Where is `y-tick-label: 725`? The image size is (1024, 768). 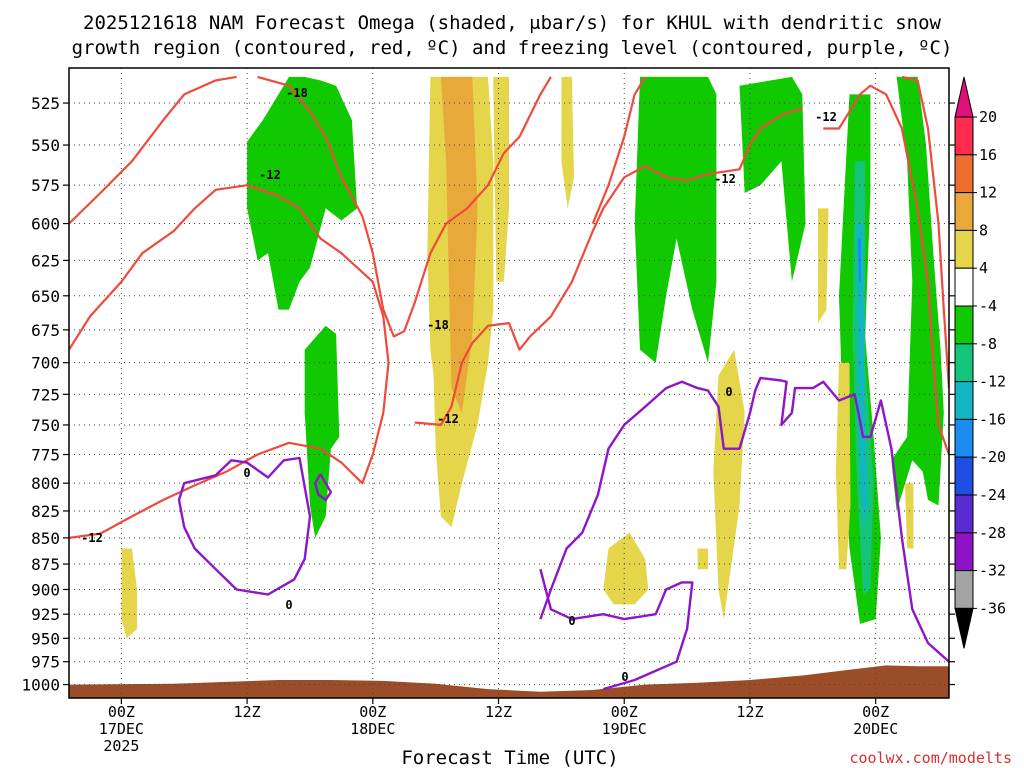
y-tick-label: 725 is located at coordinates (45, 394).